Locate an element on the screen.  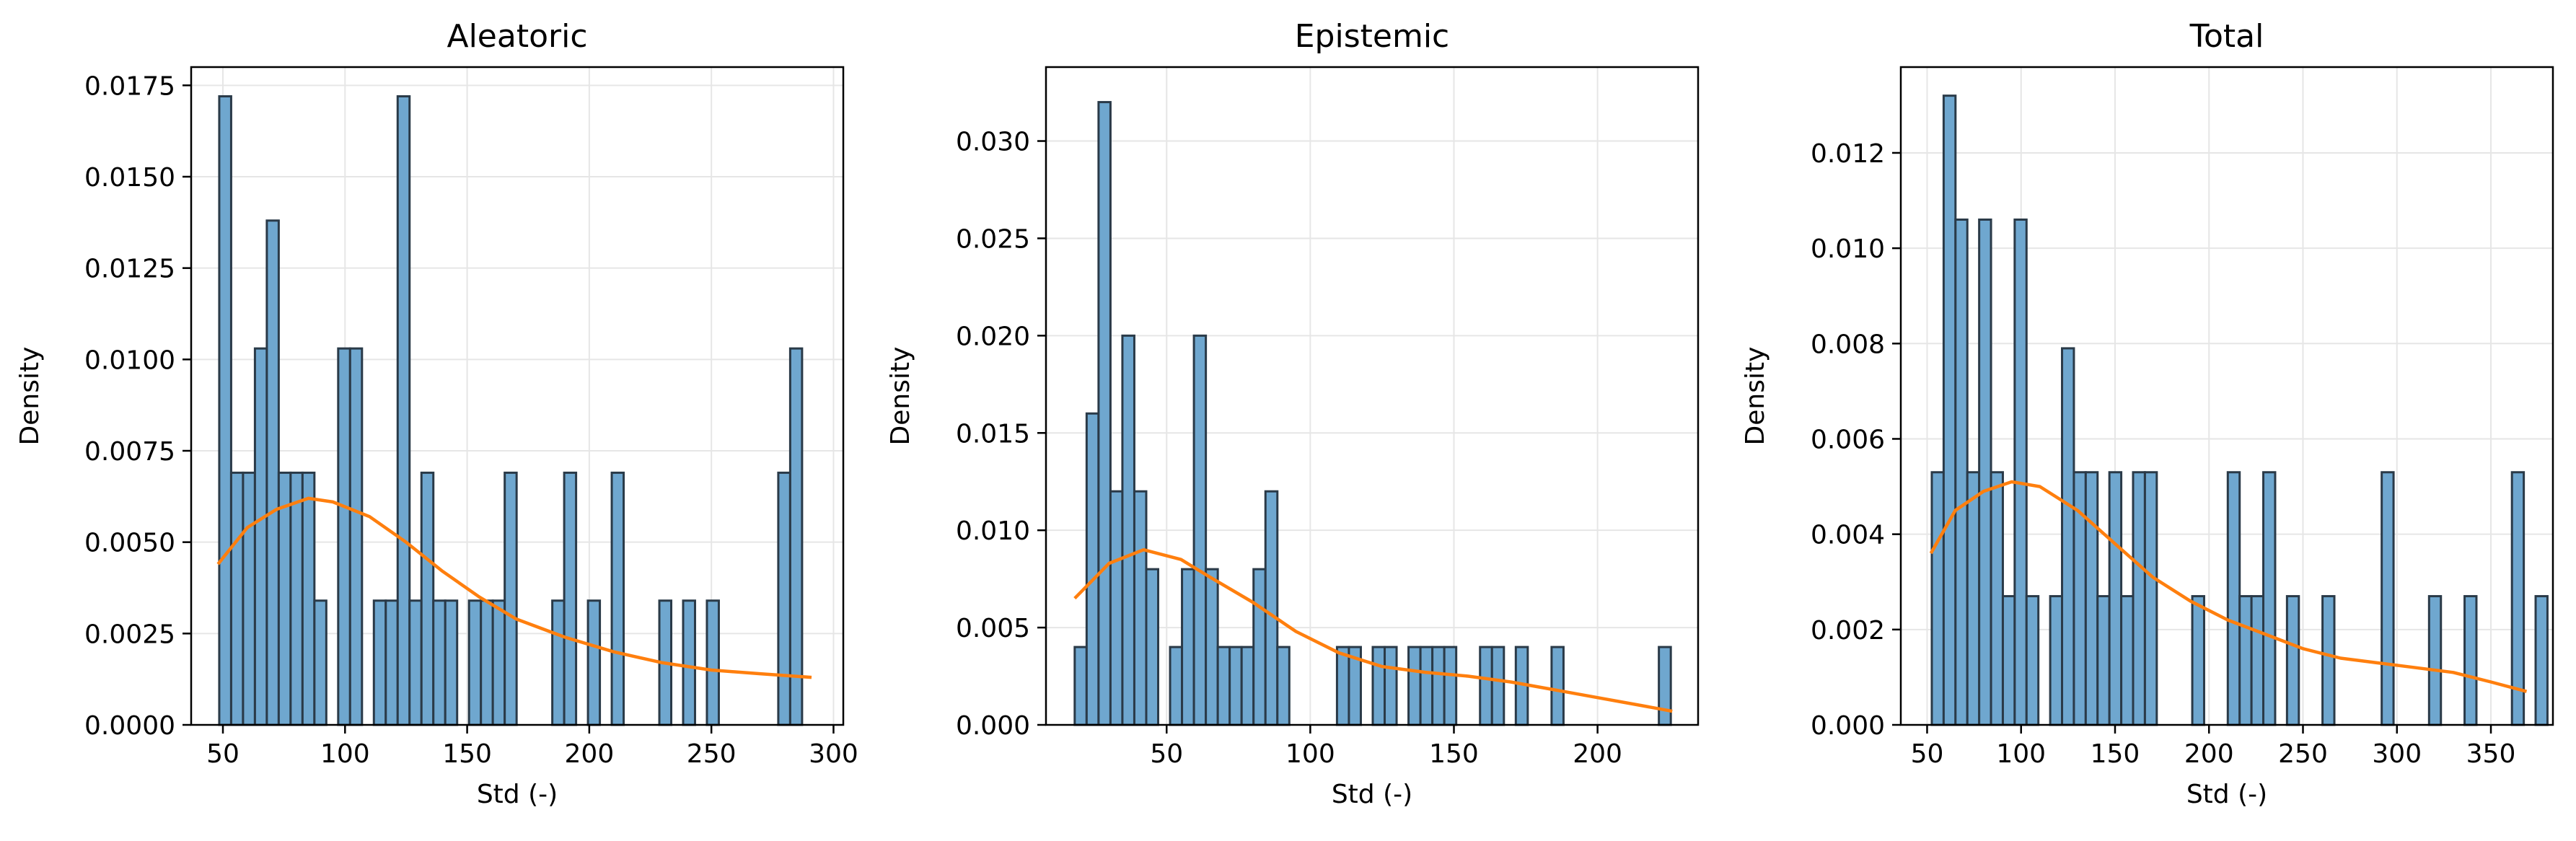
y-axis-label: Density is located at coordinates (1755, 396).